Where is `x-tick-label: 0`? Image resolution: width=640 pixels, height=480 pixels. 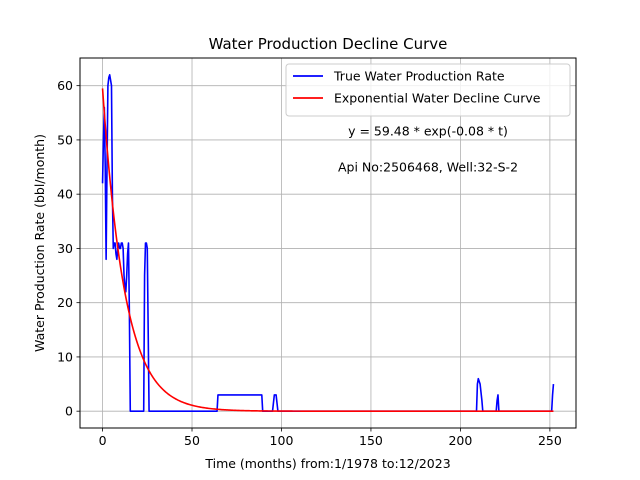 x-tick-label: 0 is located at coordinates (103, 440).